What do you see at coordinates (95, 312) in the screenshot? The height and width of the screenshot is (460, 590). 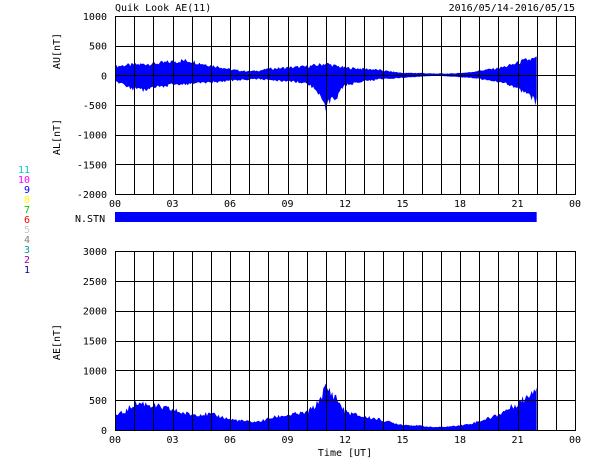 I see `y-tick-label: 2000` at bounding box center [95, 312].